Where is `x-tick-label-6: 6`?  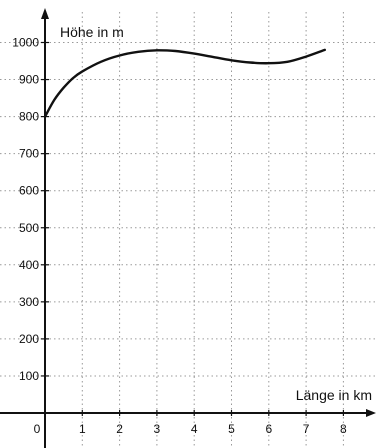 x-tick-label-6: 6 is located at coordinates (268, 429).